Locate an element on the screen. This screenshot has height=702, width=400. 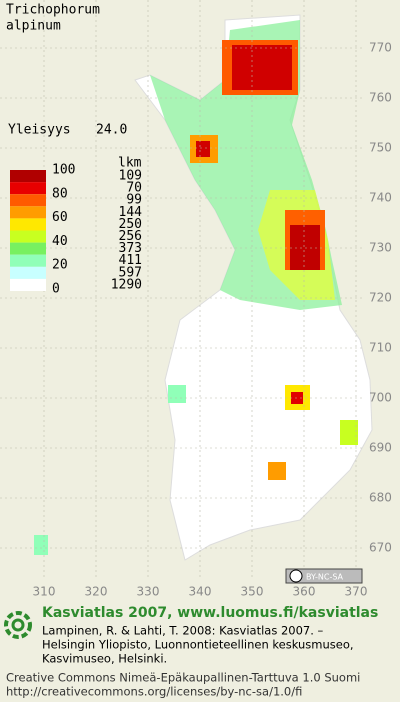
x-coordinate-label: 310 is located at coordinates (44, 592).